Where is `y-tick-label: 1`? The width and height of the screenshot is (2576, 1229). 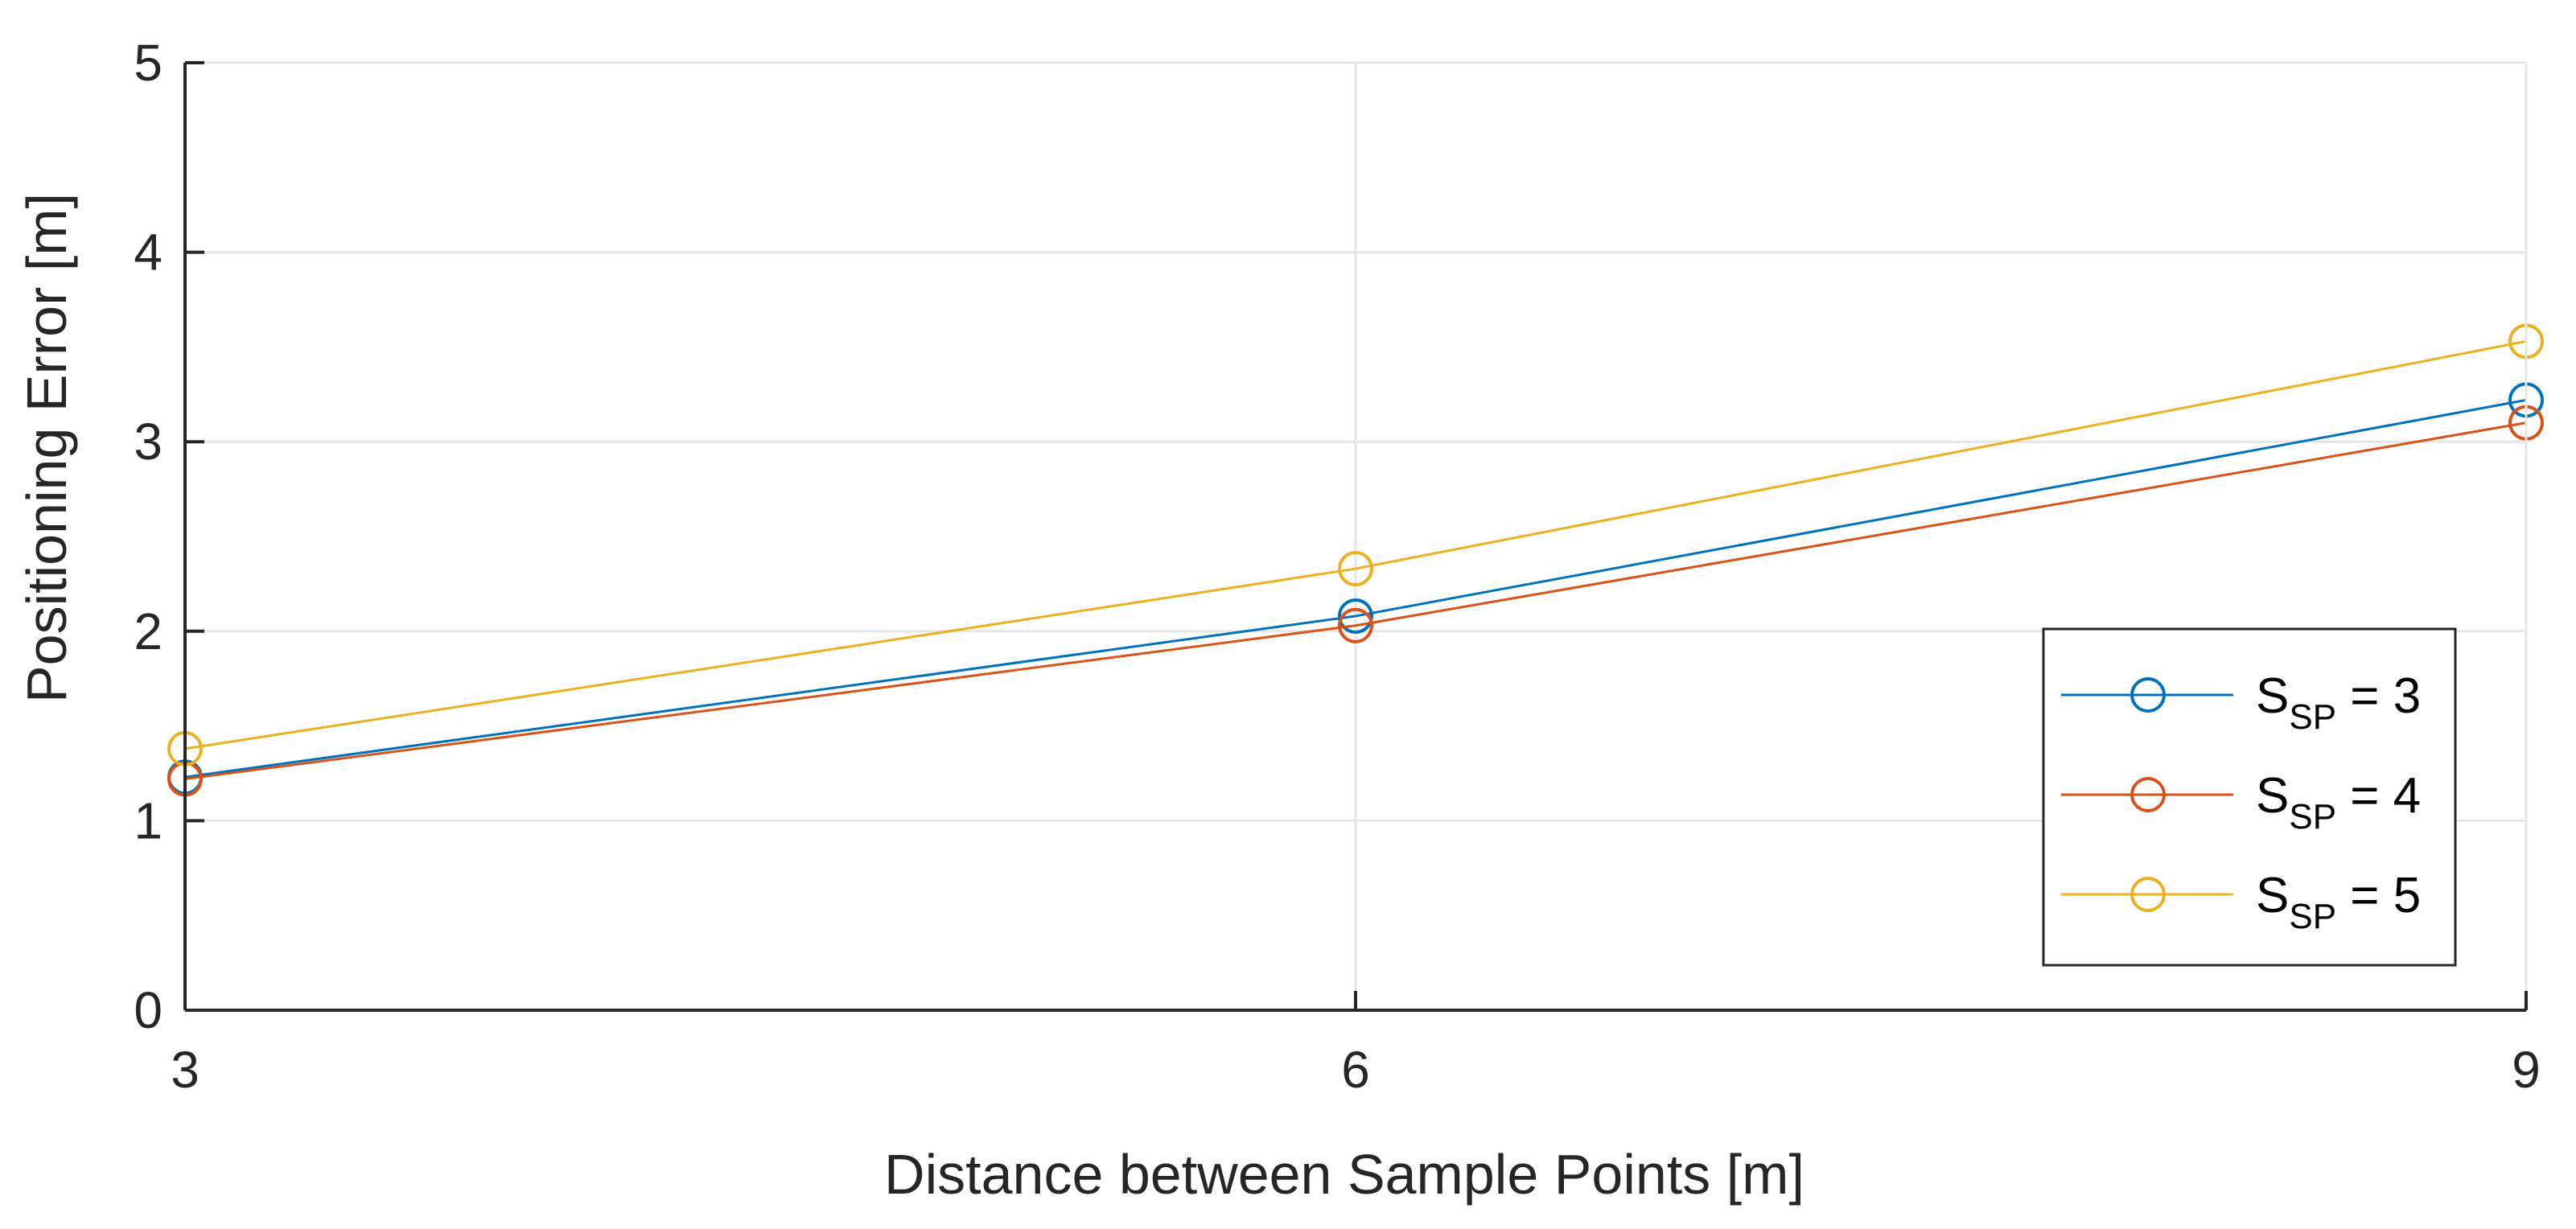 y-tick-label: 1 is located at coordinates (148, 820).